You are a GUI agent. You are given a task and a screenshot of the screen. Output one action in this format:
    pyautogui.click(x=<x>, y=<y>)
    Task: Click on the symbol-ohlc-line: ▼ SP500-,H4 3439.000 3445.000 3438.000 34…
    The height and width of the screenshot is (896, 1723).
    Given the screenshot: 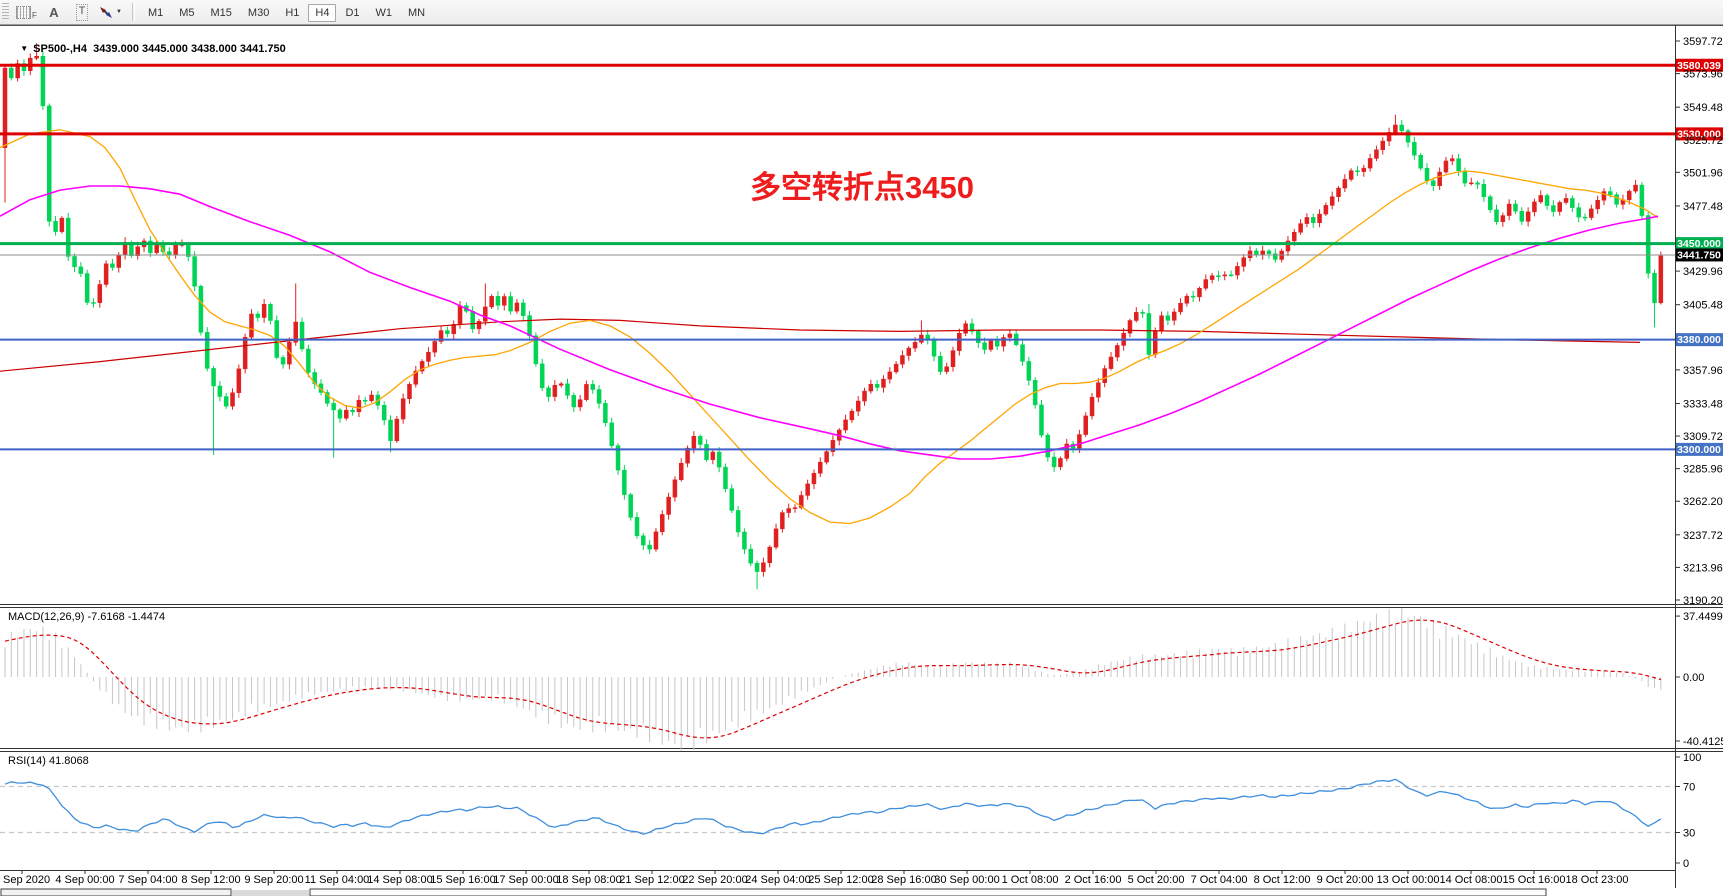 What is the action you would take?
    pyautogui.click(x=147, y=49)
    